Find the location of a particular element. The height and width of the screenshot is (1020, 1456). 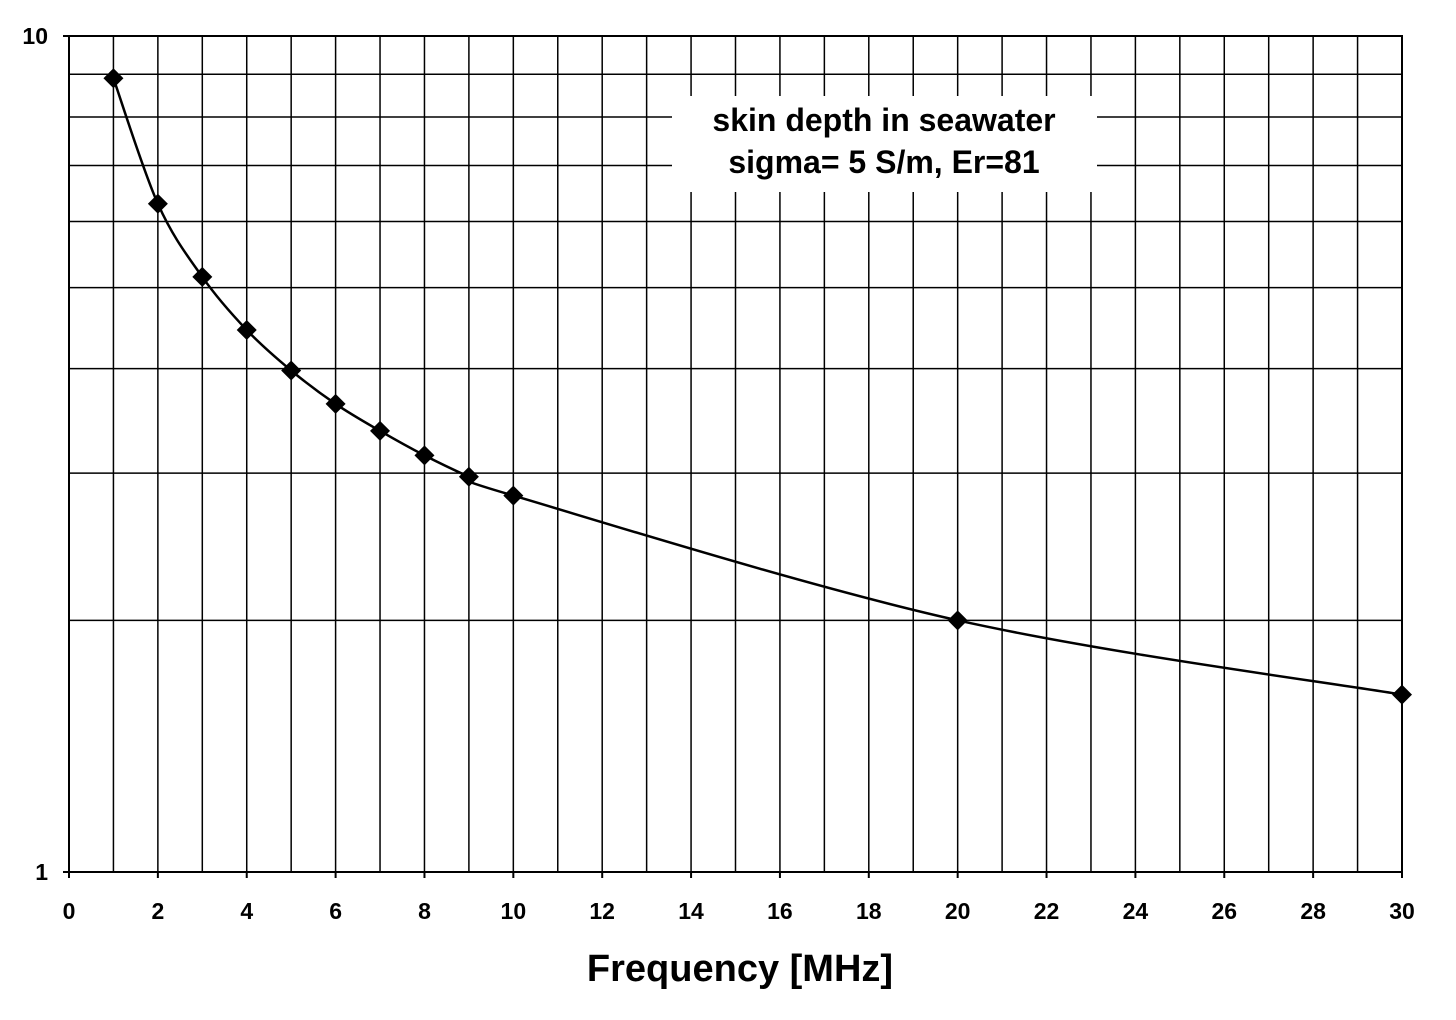

x-tick-label: 28 is located at coordinates (1313, 911).